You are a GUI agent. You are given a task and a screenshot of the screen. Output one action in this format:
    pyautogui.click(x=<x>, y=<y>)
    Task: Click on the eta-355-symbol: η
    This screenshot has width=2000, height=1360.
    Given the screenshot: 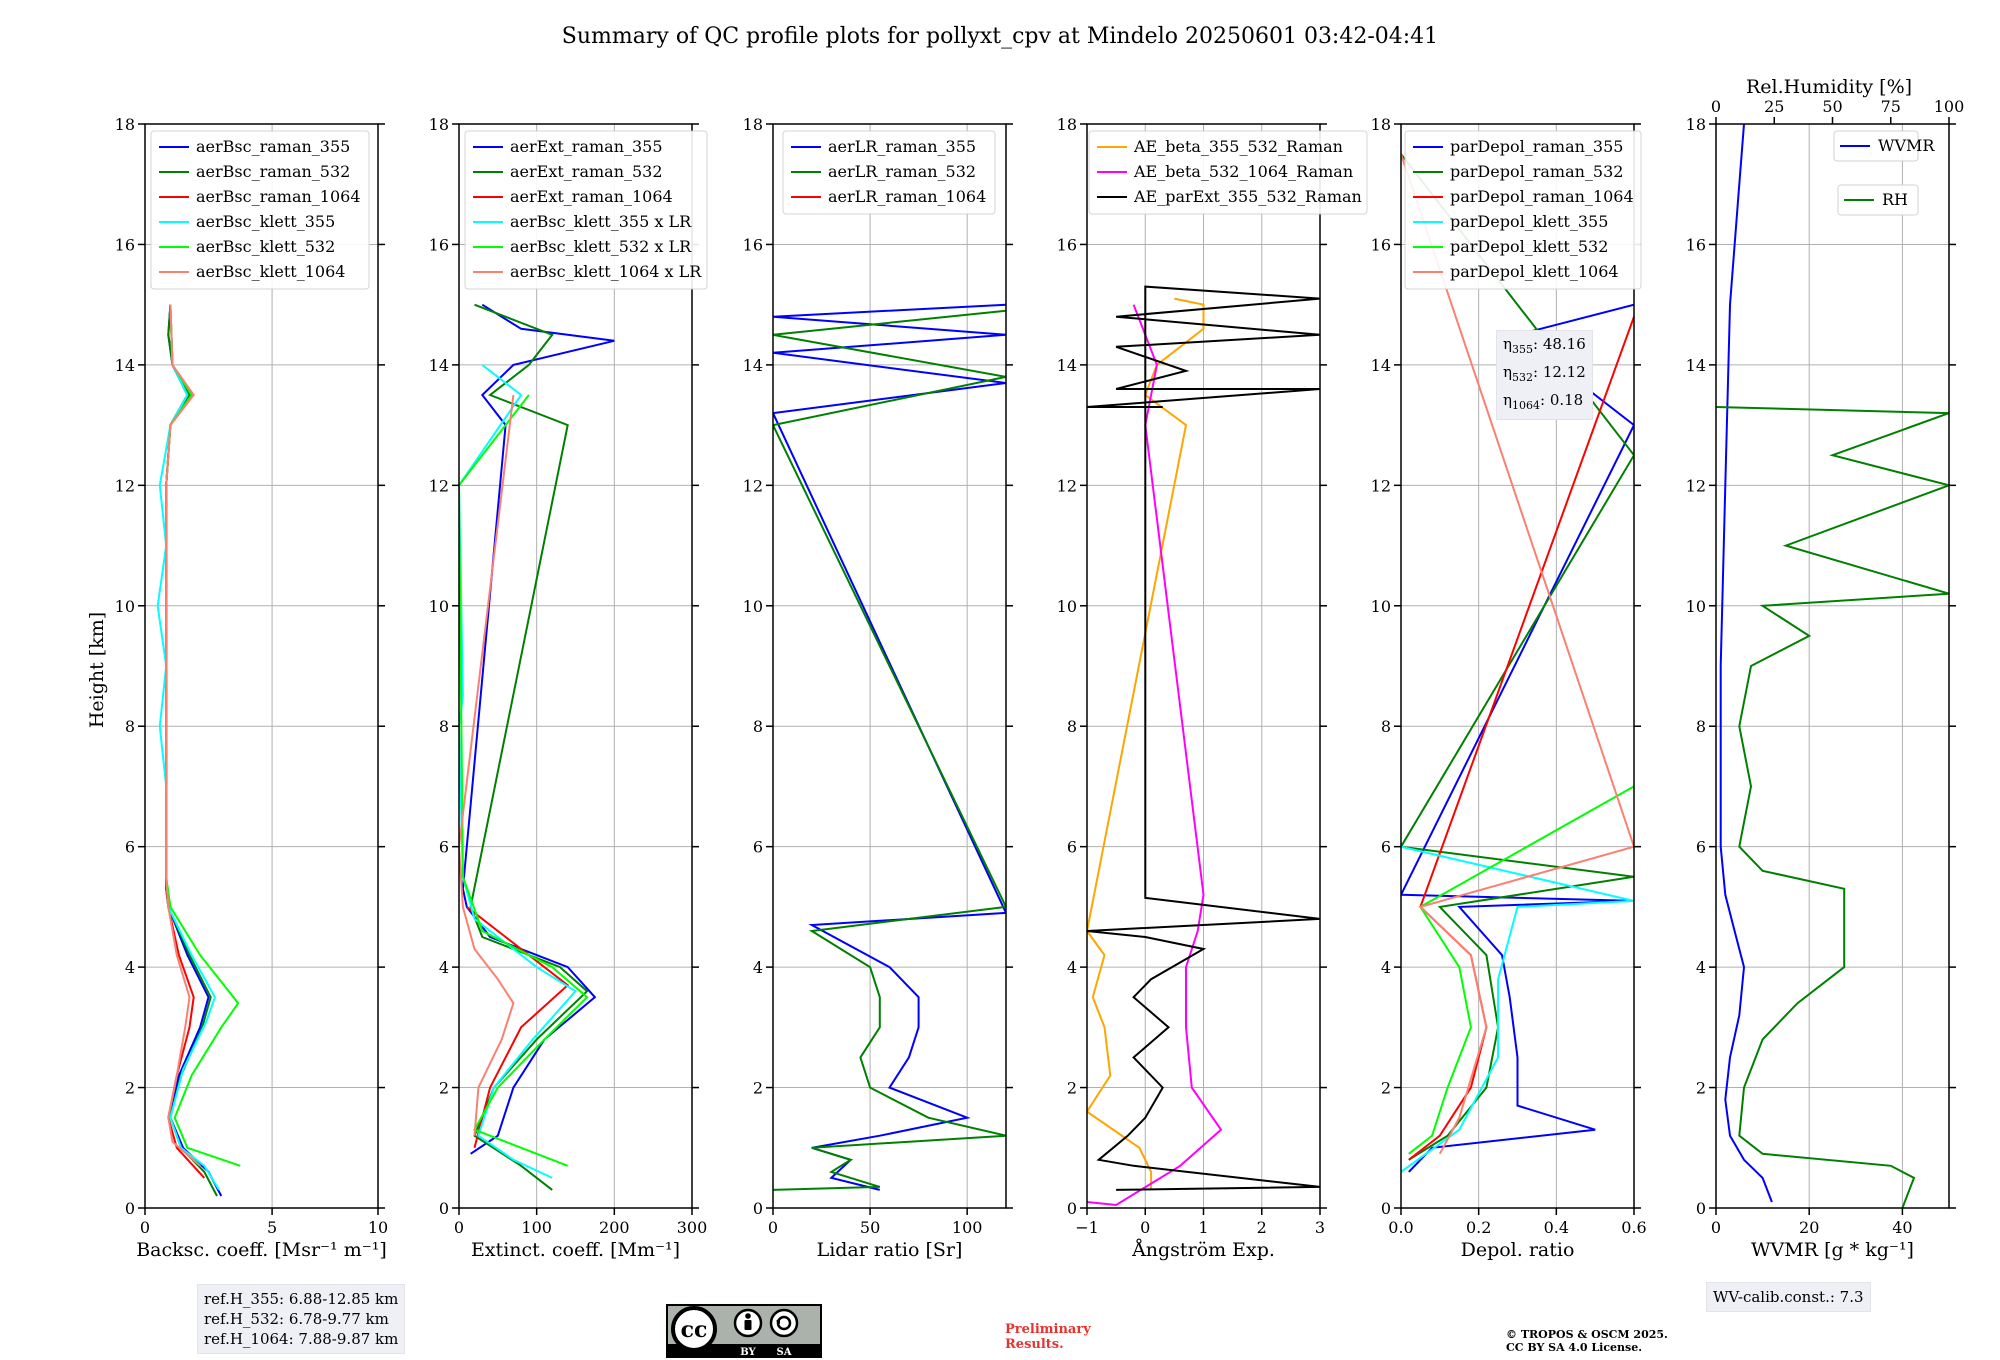 What is the action you would take?
    pyautogui.click(x=1507, y=344)
    